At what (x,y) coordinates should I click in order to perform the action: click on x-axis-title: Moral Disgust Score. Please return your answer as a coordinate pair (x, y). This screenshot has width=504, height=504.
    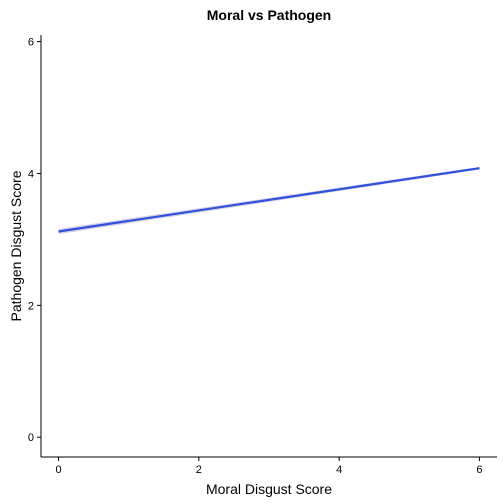
    Looking at the image, I should click on (269, 489).